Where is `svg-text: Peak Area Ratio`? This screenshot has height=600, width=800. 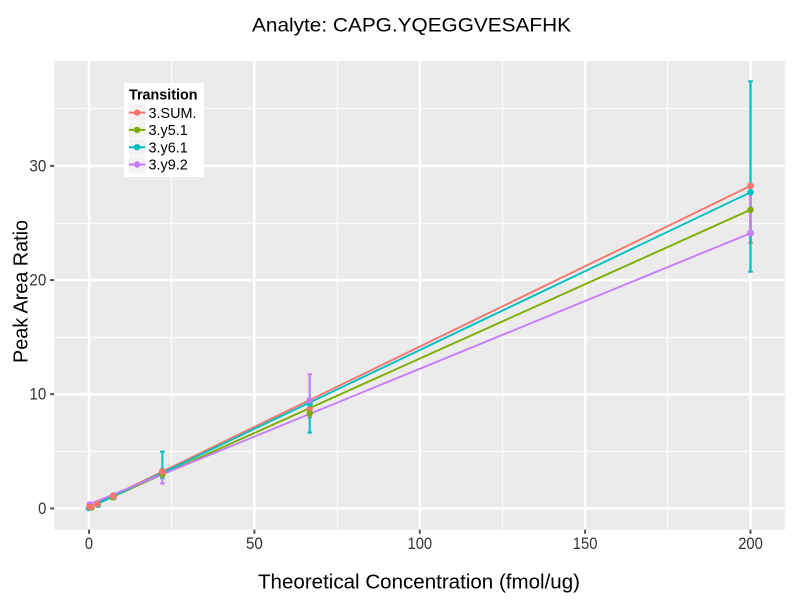
svg-text: Peak Area Ratio is located at coordinates (21, 291).